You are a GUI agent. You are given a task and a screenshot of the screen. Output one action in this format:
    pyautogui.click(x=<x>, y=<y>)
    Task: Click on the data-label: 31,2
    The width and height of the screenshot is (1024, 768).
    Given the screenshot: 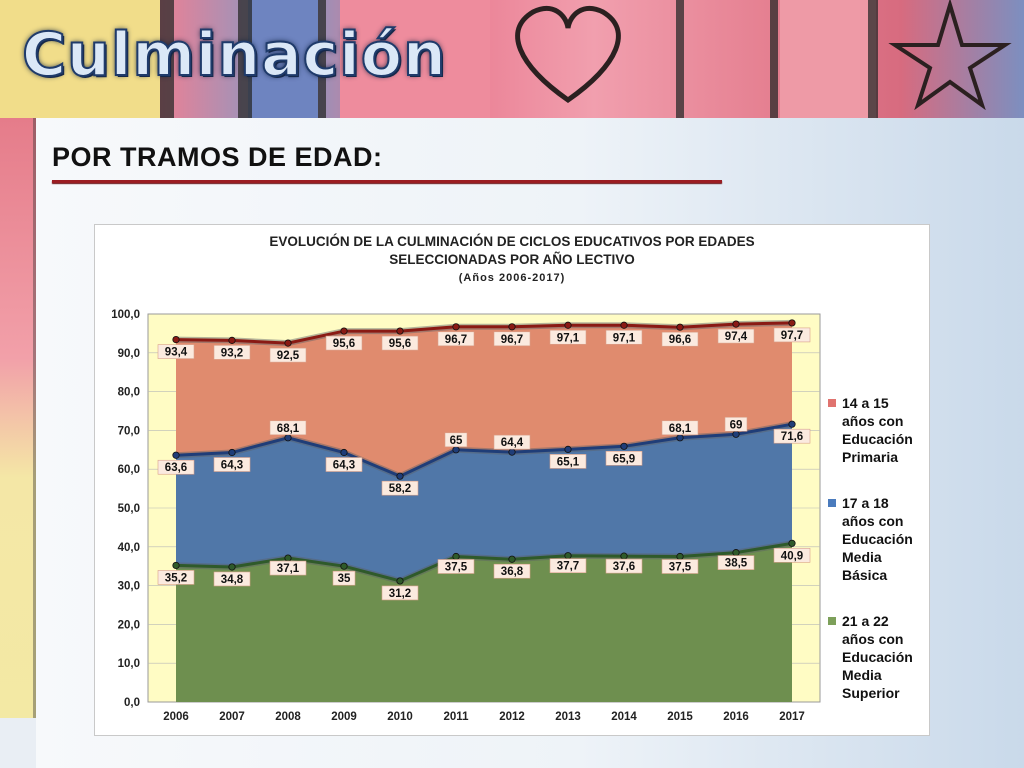 What is the action you would take?
    pyautogui.click(x=400, y=594)
    